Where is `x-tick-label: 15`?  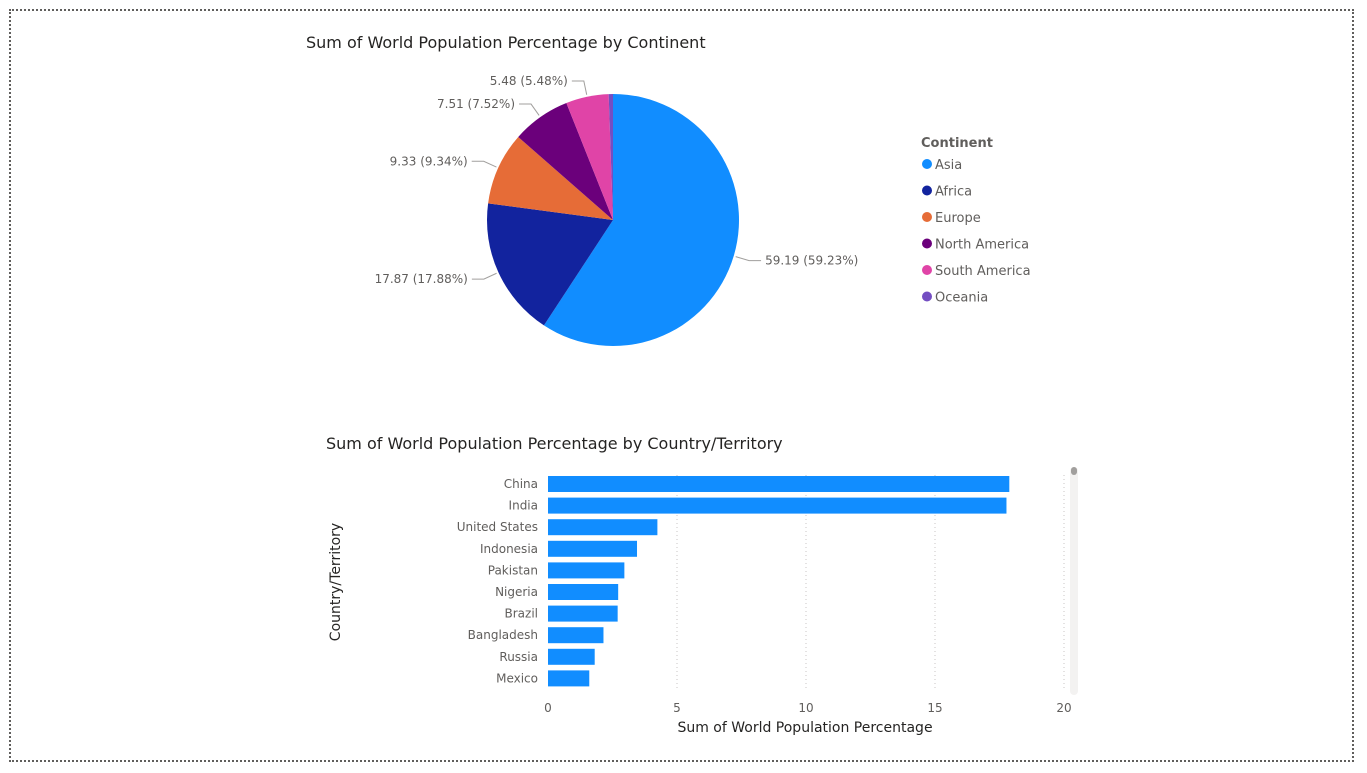
x-tick-label: 15 is located at coordinates (934, 708).